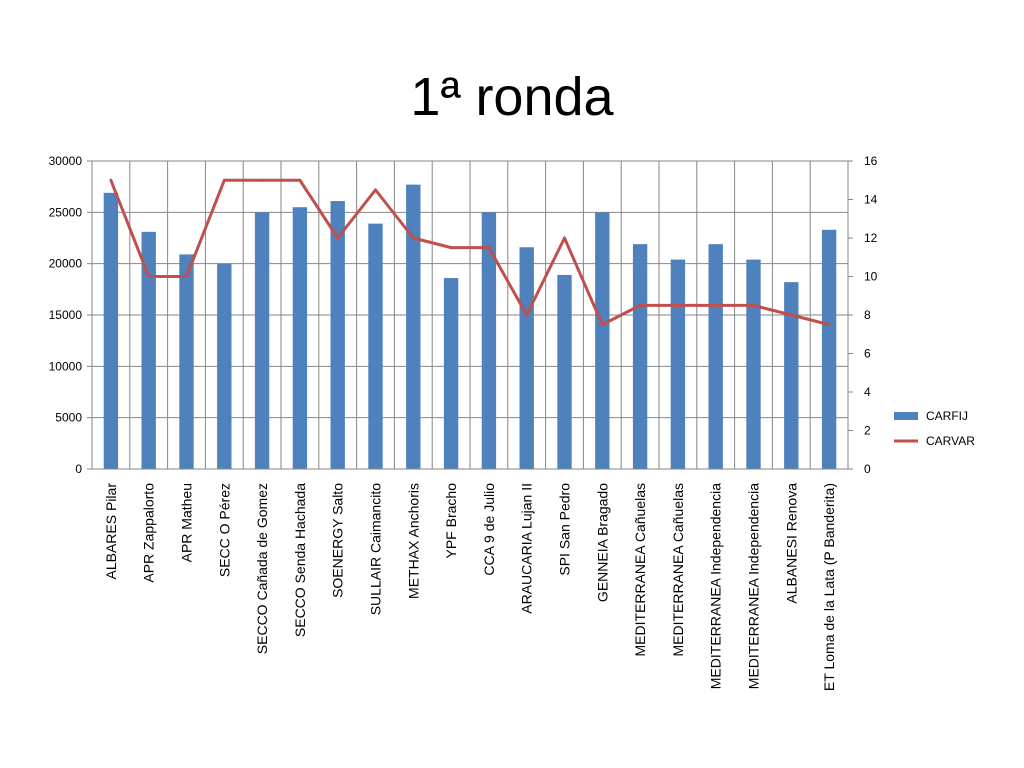 This screenshot has height=768, width=1024. Describe the element at coordinates (867, 315) in the screenshot. I see `y-right-tick-label: 8` at that location.